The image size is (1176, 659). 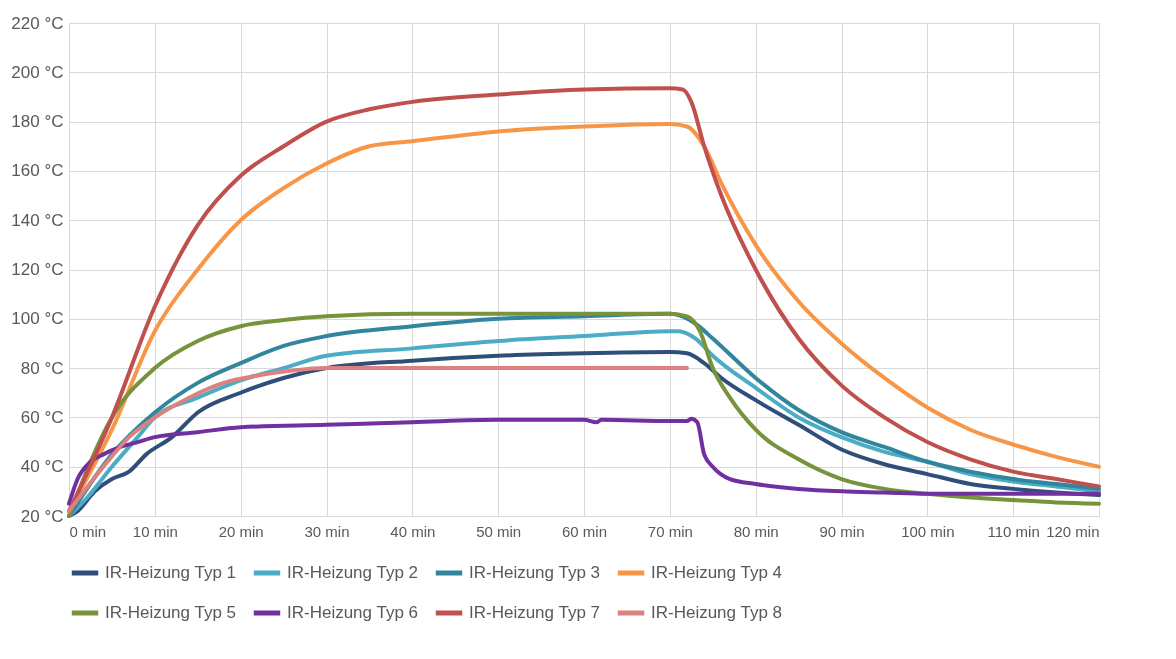 What do you see at coordinates (584, 531) in the screenshot?
I see `x-tick-label: 60 min` at bounding box center [584, 531].